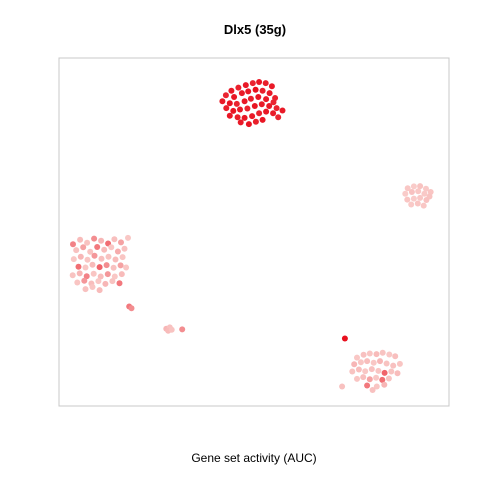 This screenshot has height=480, width=480. I want to click on chart-title: Dlx5 (35g), so click(255, 29).